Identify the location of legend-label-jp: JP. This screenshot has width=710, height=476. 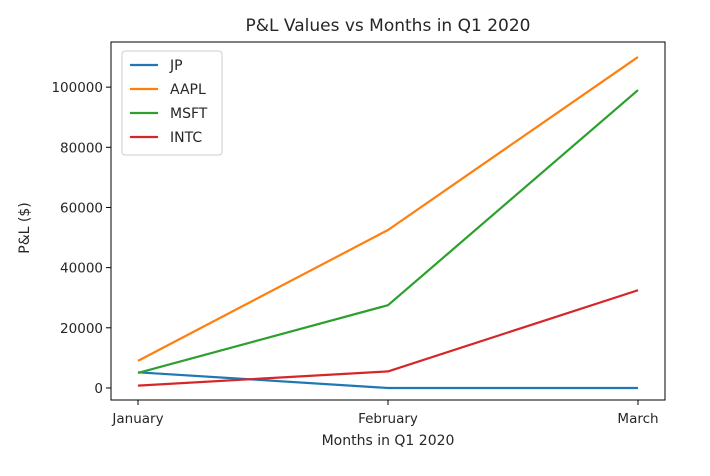
(176, 66).